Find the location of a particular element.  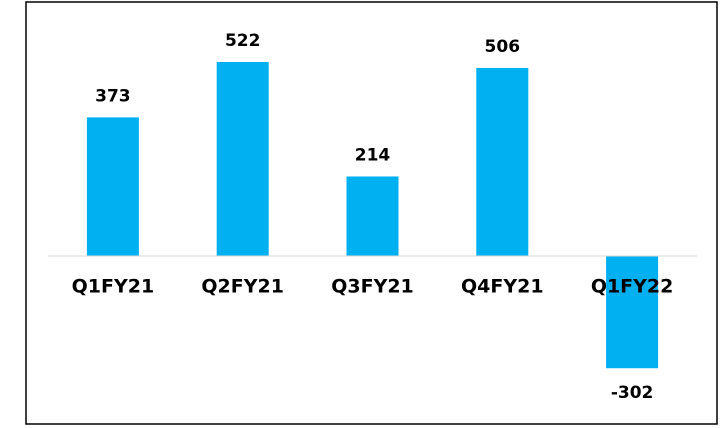

data-label: -302 is located at coordinates (632, 393).